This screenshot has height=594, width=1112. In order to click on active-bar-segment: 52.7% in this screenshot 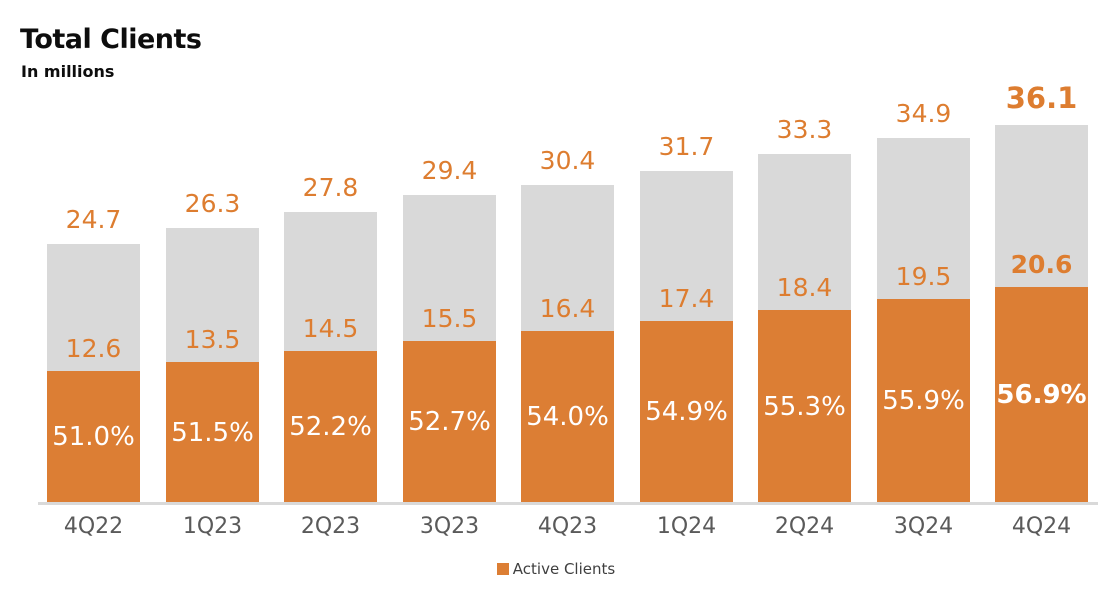, I will do `click(449, 422)`.